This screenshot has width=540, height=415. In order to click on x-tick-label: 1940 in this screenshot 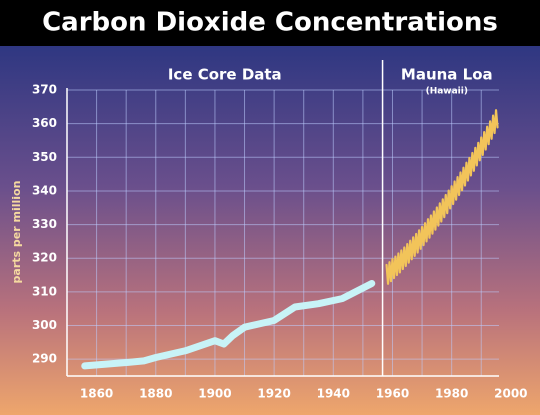, I will do `click(333, 394)`.